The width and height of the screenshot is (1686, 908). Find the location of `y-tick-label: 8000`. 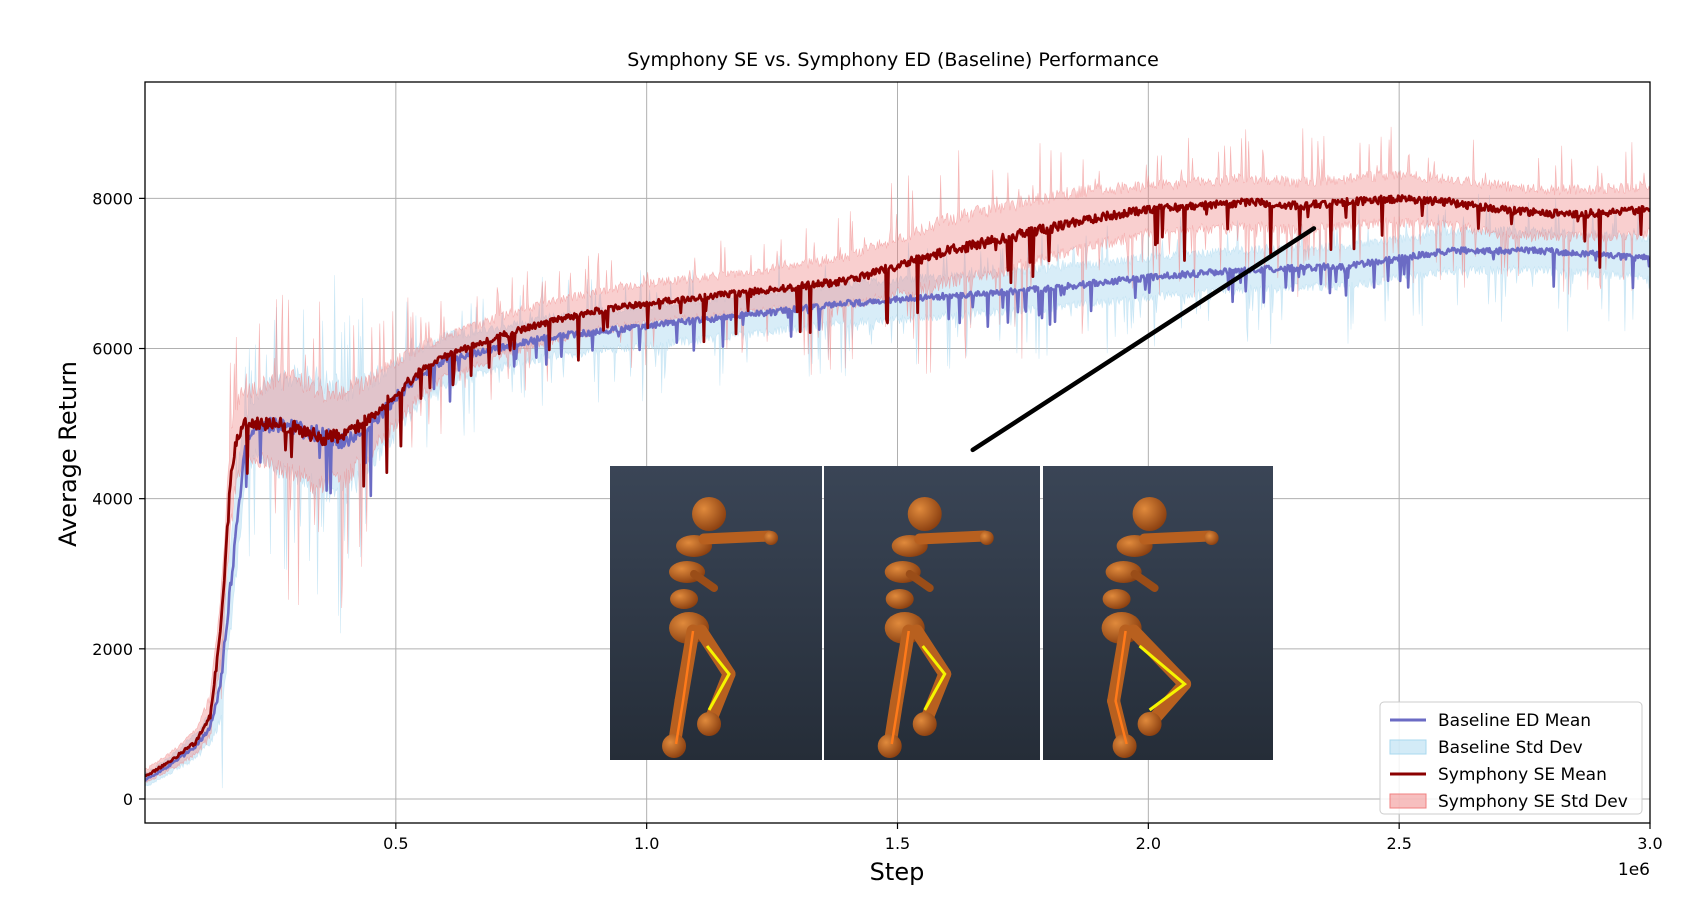

y-tick-label: 8000 is located at coordinates (112, 198).